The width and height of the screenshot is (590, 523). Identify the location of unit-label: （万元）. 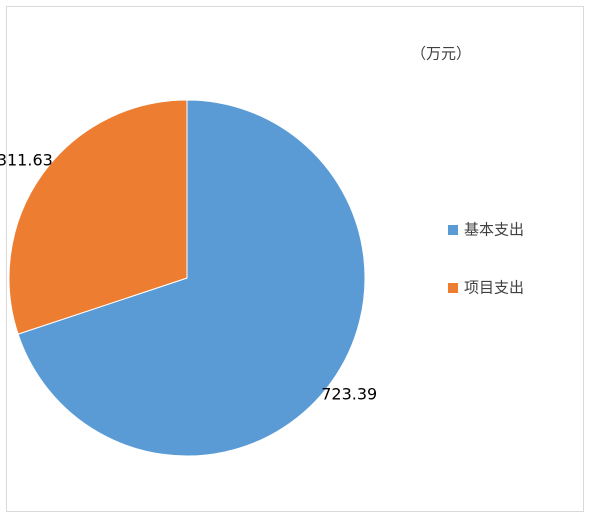
(441, 54).